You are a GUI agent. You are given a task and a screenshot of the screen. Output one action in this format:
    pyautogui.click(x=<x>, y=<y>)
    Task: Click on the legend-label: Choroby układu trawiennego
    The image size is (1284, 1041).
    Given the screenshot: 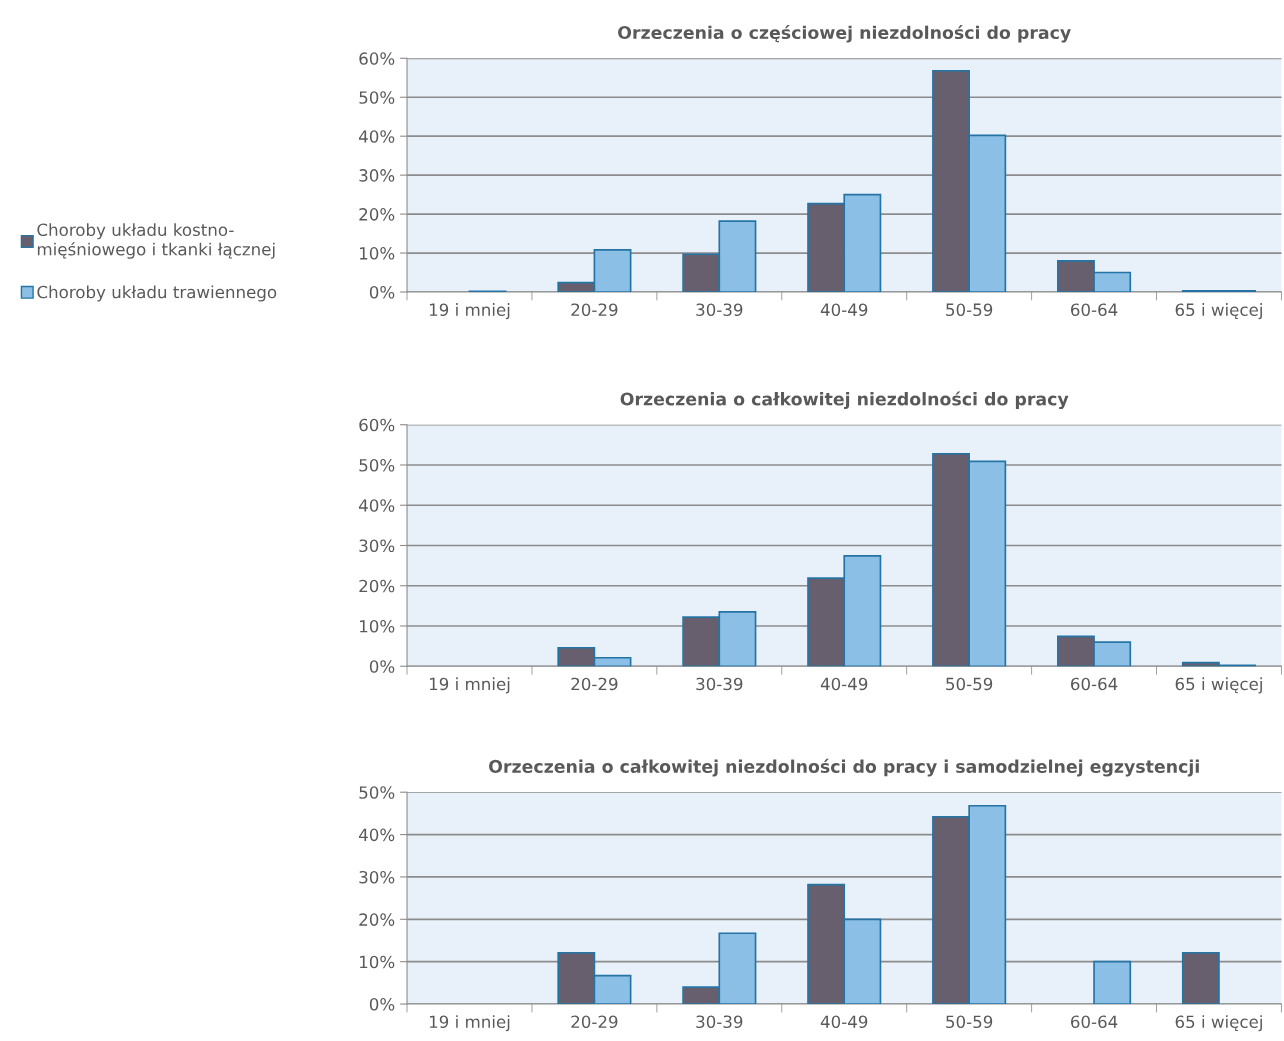 What is the action you would take?
    pyautogui.click(x=157, y=293)
    